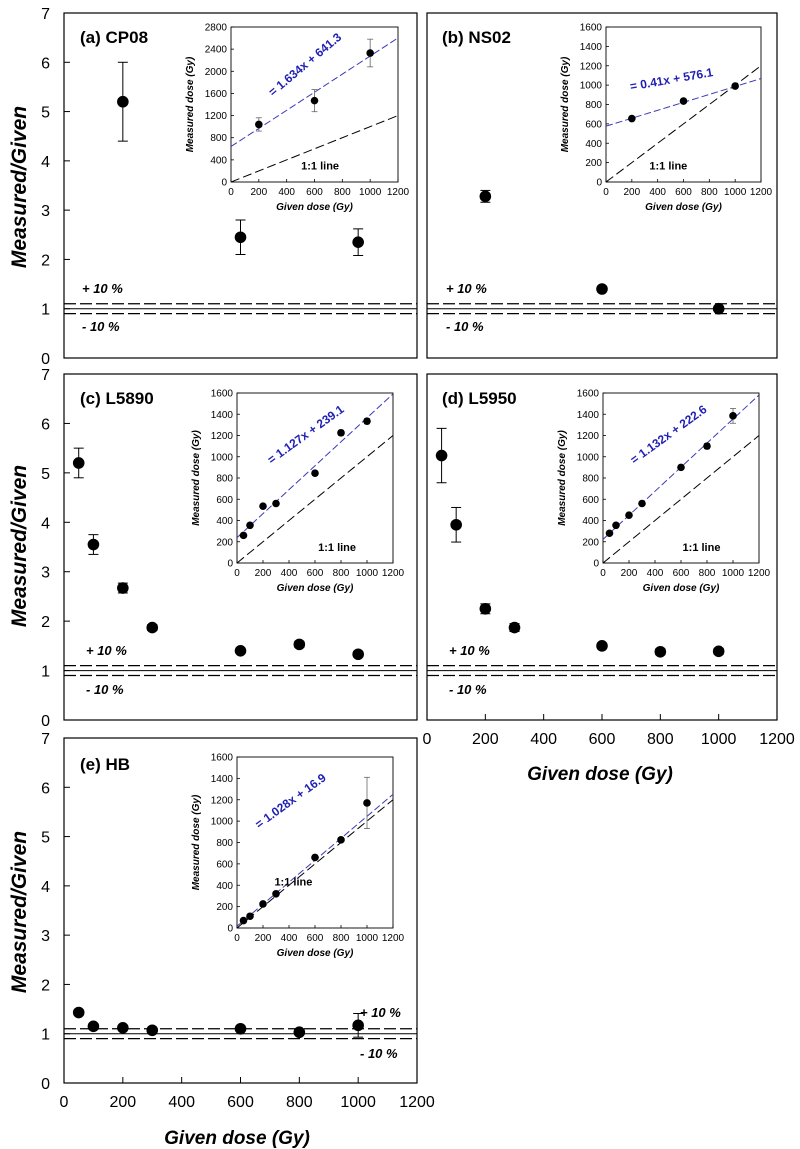 This screenshot has height=1149, width=800. I want to click on x-tick-label: 1200, so click(777, 739).